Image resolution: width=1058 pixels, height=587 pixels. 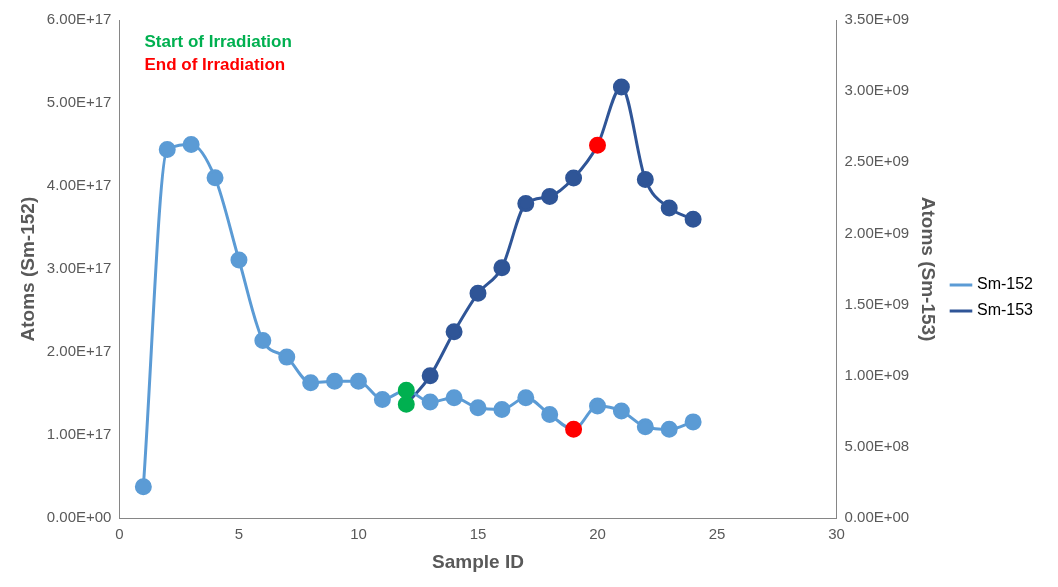 I want to click on y2-tick-label: 3.00E+09, so click(x=877, y=90).